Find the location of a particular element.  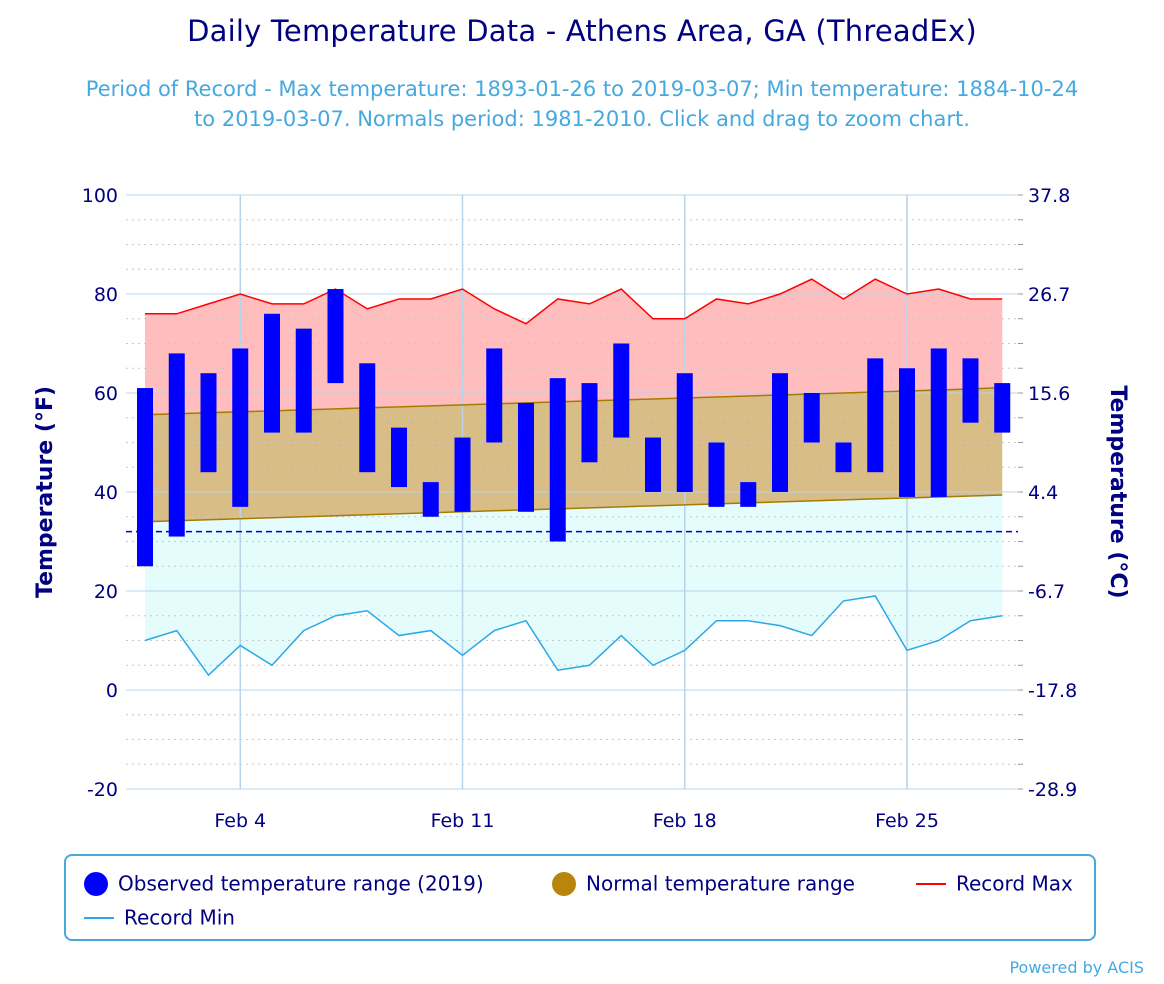

credits-link: Powered by ACIS is located at coordinates (1076, 967).